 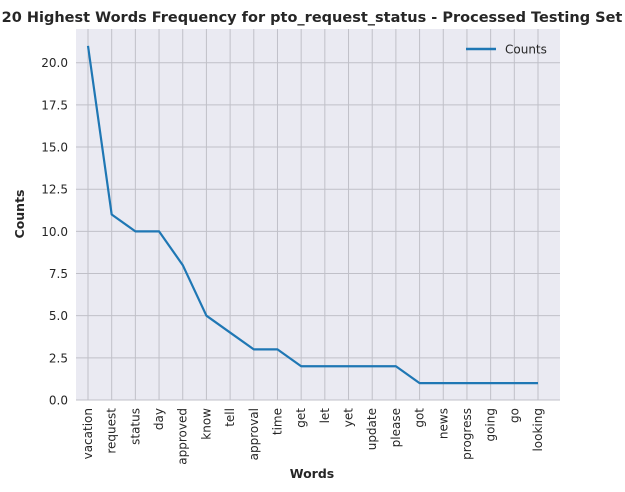 I want to click on x-tick-label-got: got, so click(x=420, y=418).